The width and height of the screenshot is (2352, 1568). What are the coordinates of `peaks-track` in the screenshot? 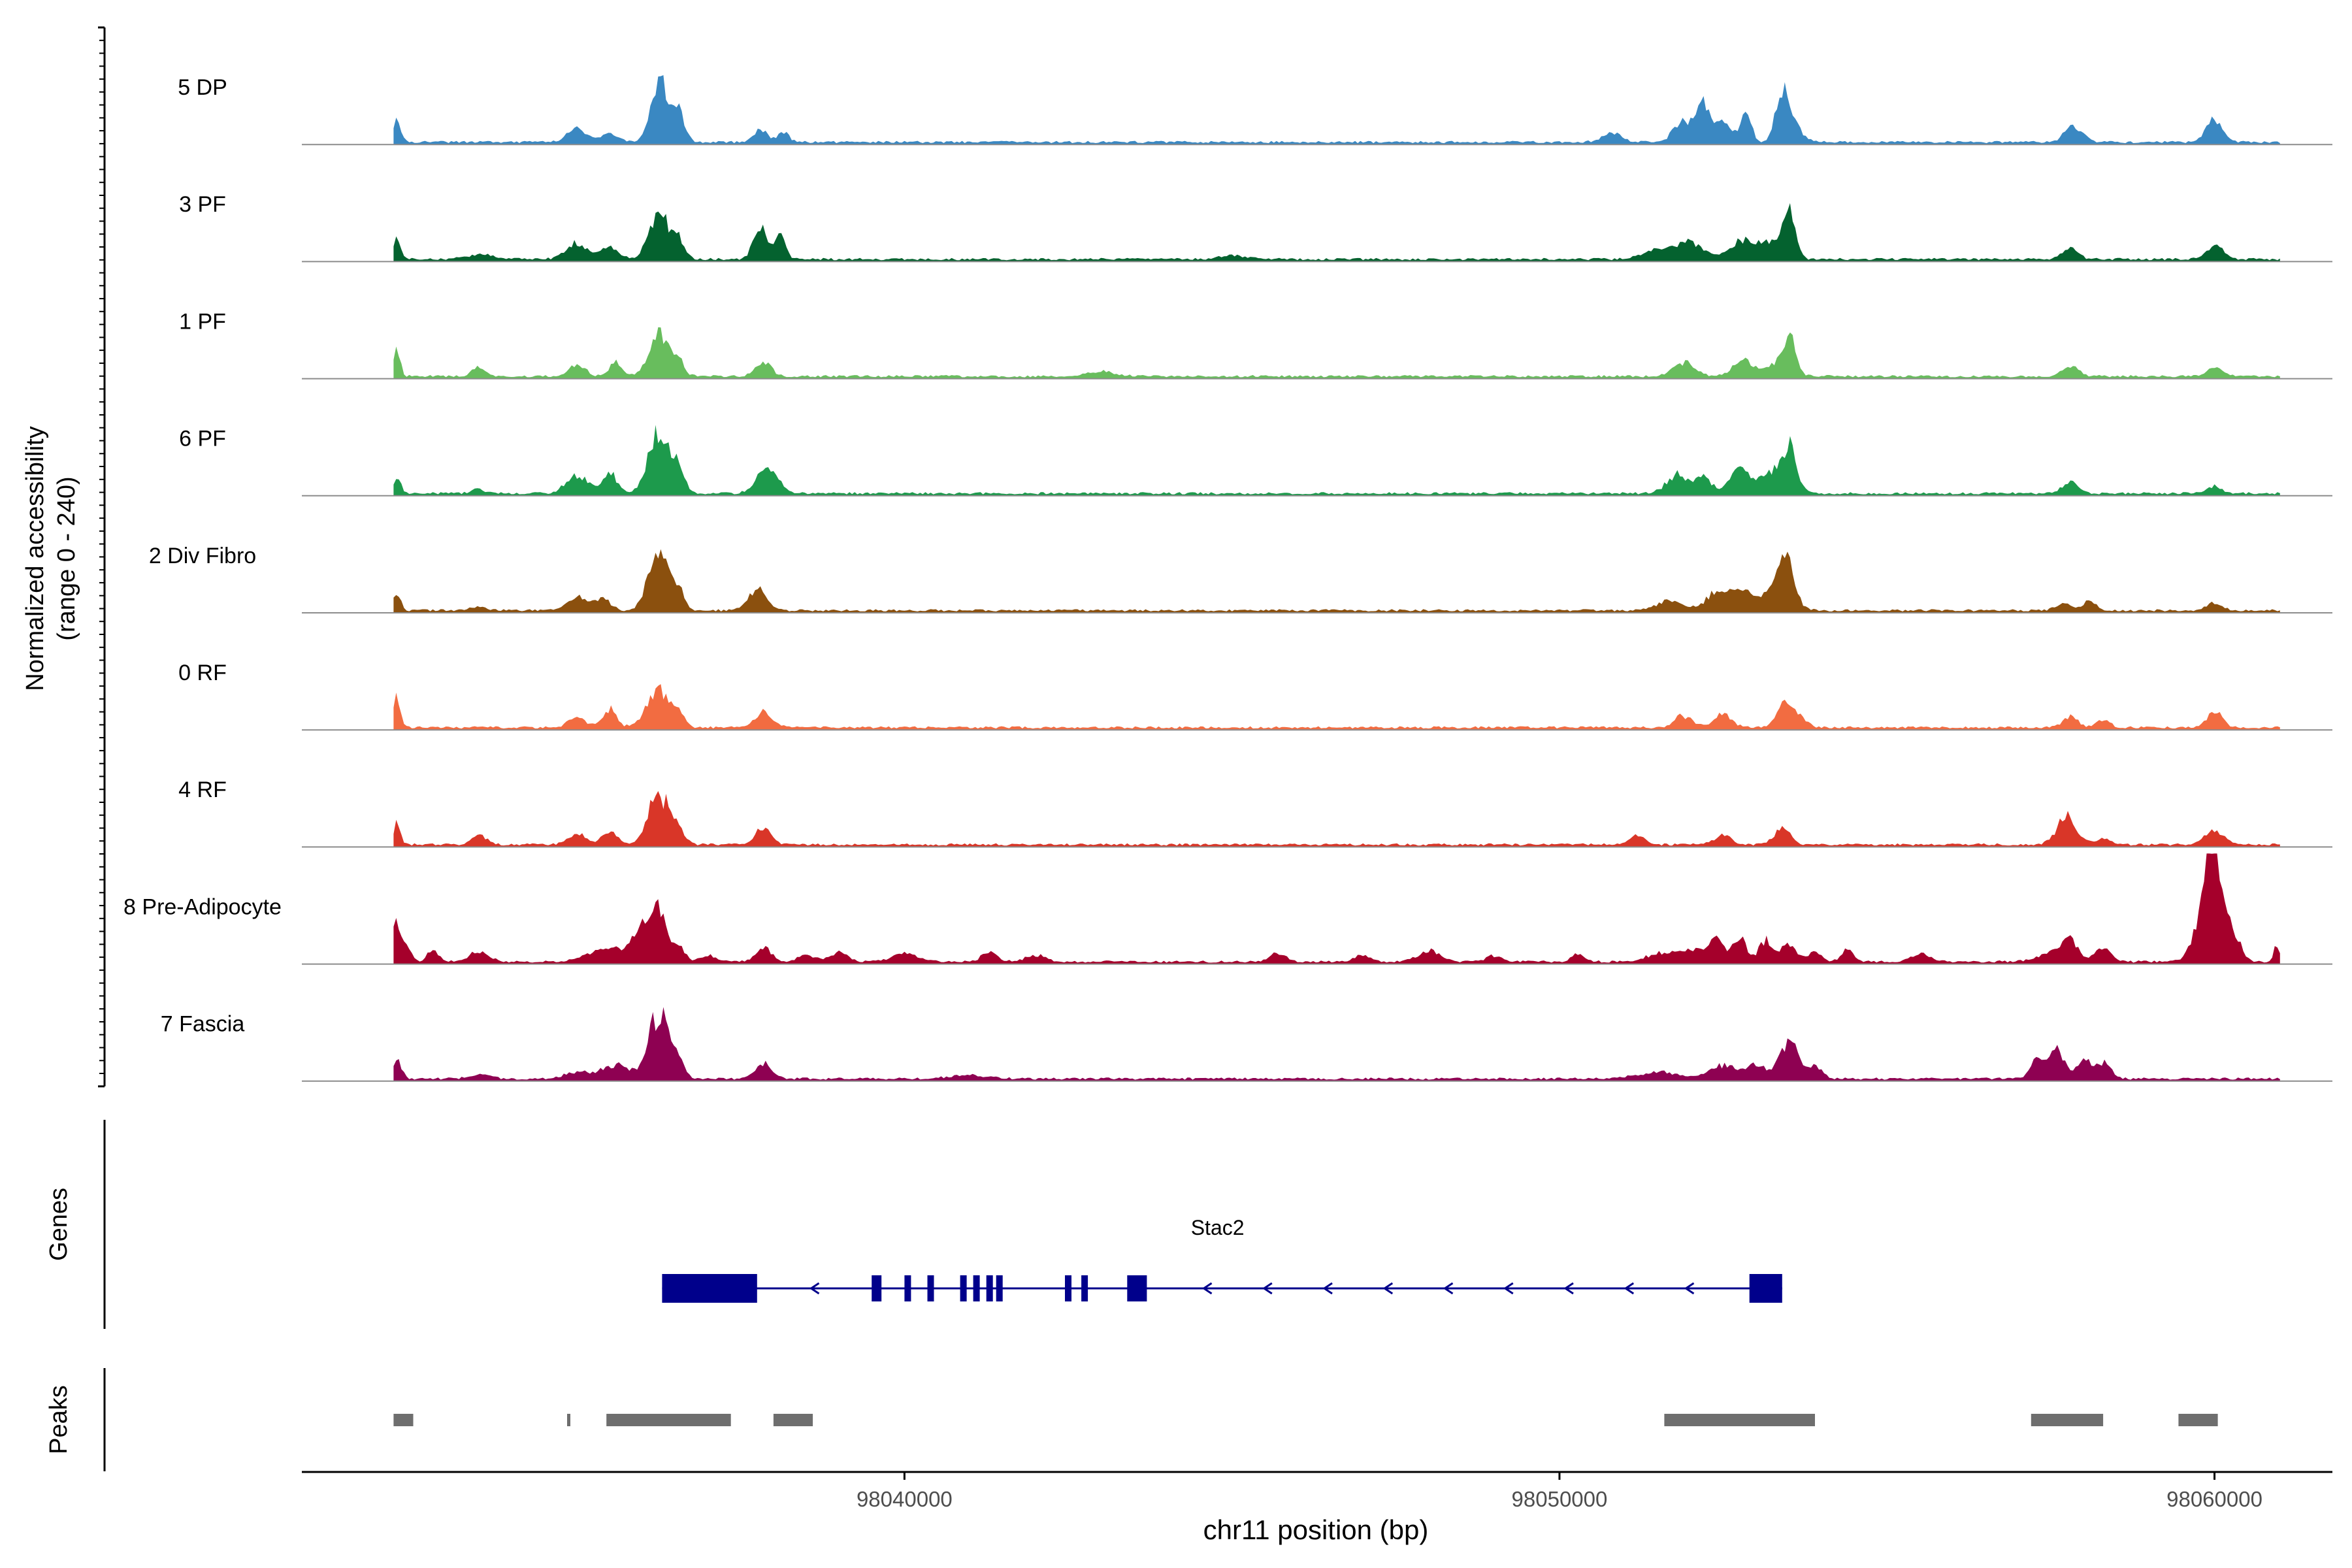 It's located at (1305, 1420).